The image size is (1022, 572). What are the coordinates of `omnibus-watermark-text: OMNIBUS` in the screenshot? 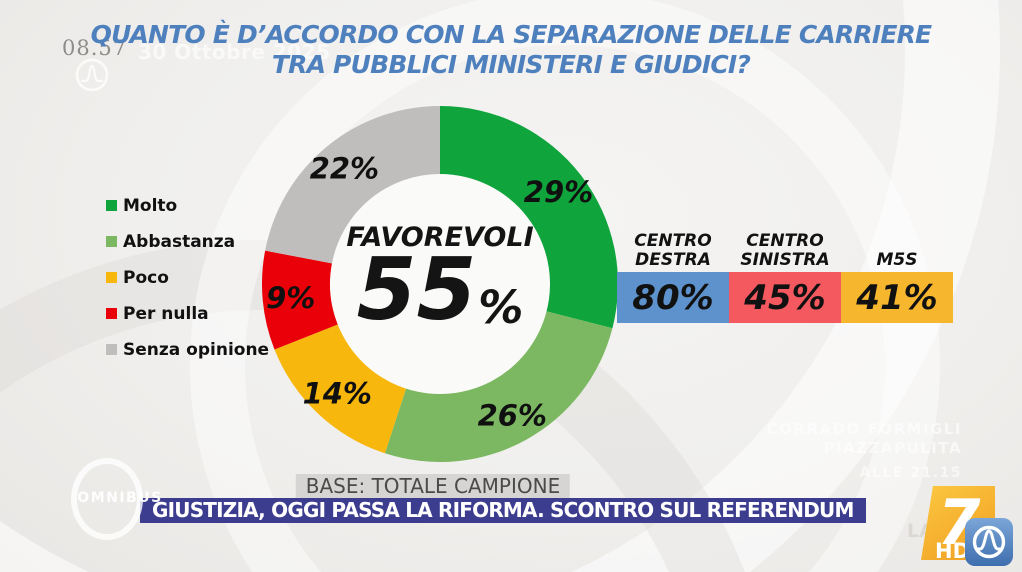 It's located at (120, 498).